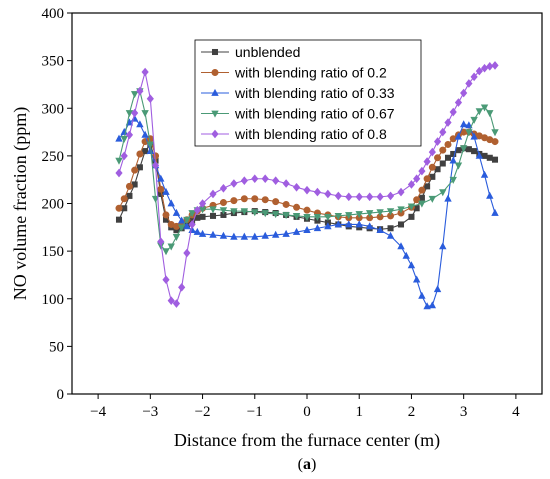 This screenshot has width=550, height=479. What do you see at coordinates (267, 52) in the screenshot?
I see `legend-label: unblended` at bounding box center [267, 52].